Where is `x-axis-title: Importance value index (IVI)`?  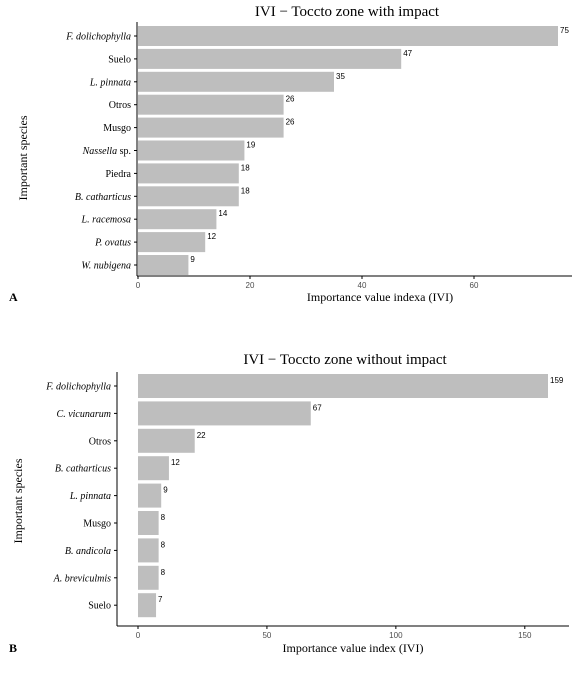 x-axis-title: Importance value index (IVI) is located at coordinates (353, 648).